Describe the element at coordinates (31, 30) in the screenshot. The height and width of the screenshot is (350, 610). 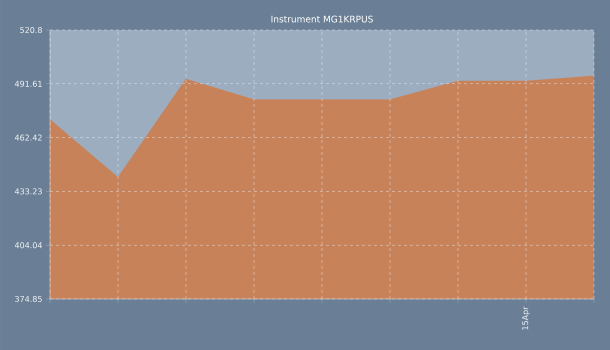
I see `y-tick-label: 520.8` at that location.